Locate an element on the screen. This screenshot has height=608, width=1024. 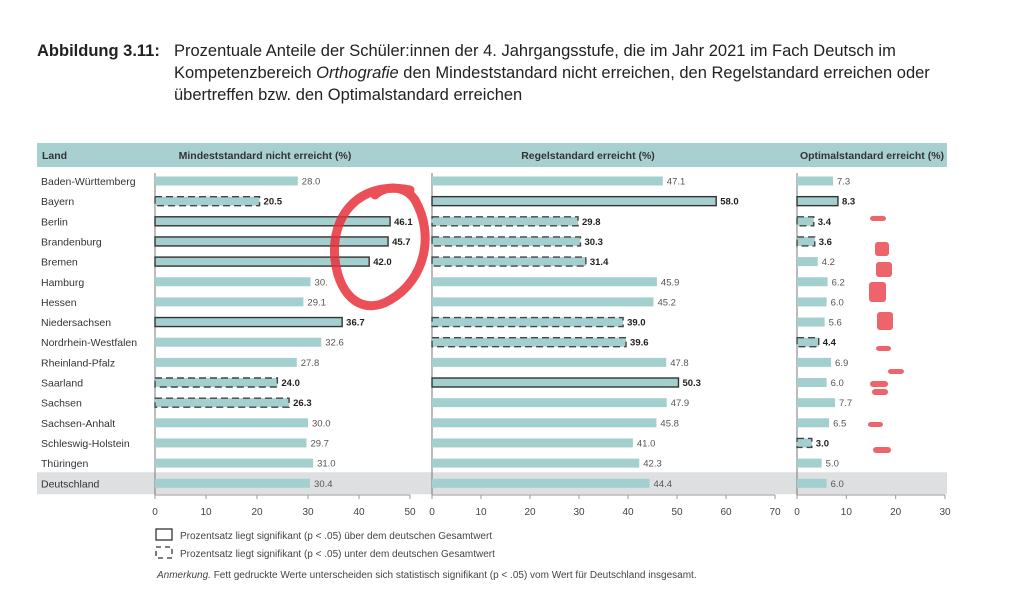
data-label: 7.7 is located at coordinates (845, 403).